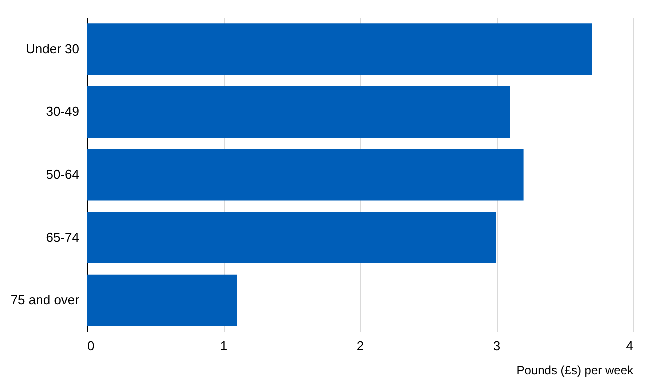 The width and height of the screenshot is (651, 384). What do you see at coordinates (224, 346) in the screenshot?
I see `x-tick-label: 1` at bounding box center [224, 346].